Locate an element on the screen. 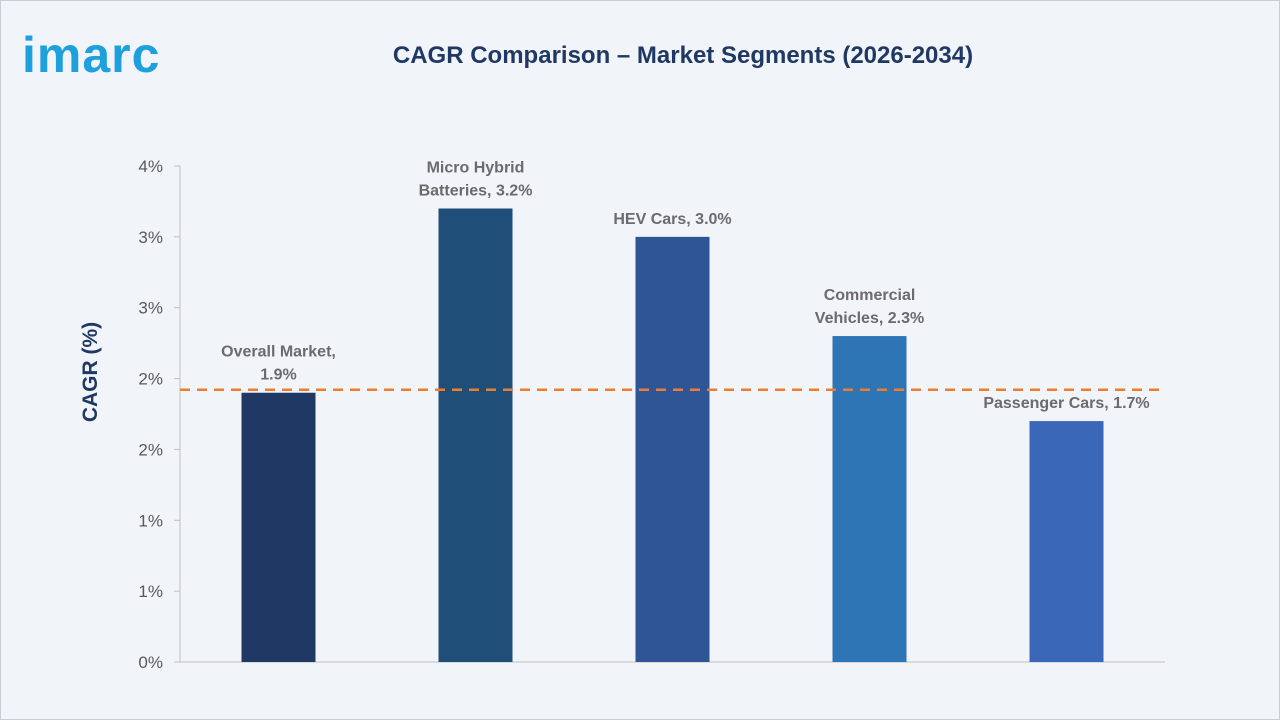 Image resolution: width=1280 pixels, height=720 pixels. bar-data-label: Vehicles, 2.3% is located at coordinates (869, 318).